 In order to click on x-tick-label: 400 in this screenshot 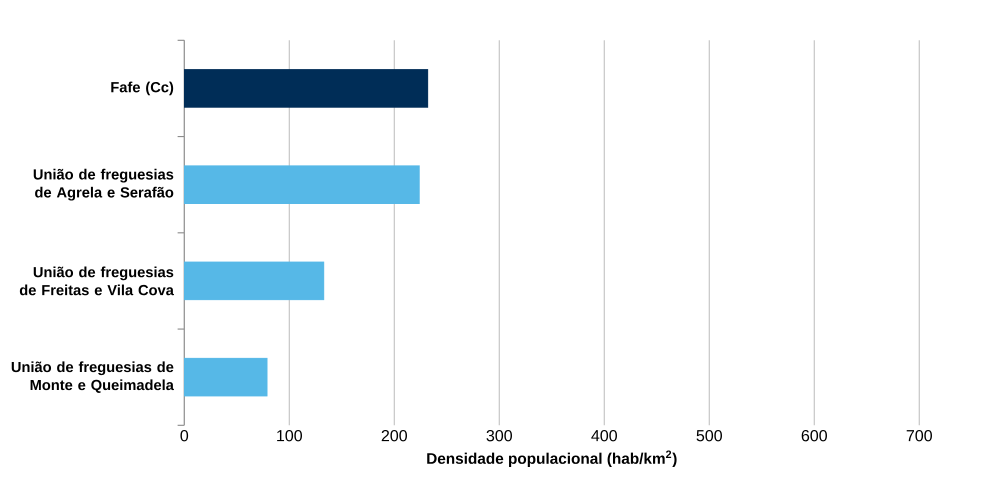, I will do `click(604, 436)`.